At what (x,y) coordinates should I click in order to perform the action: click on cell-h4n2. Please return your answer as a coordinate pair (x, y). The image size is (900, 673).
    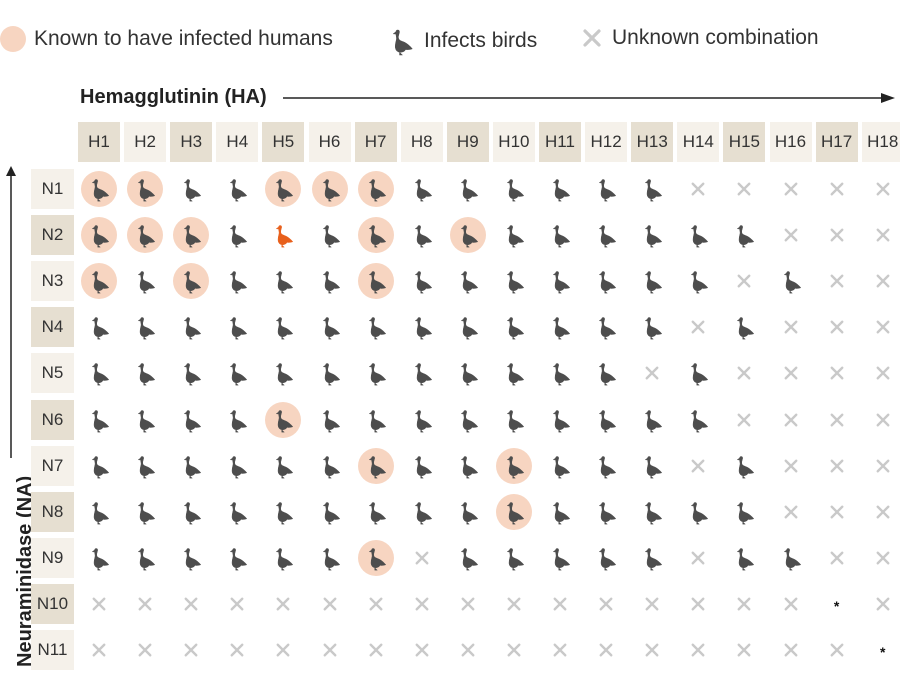
    Looking at the image, I should click on (237, 235).